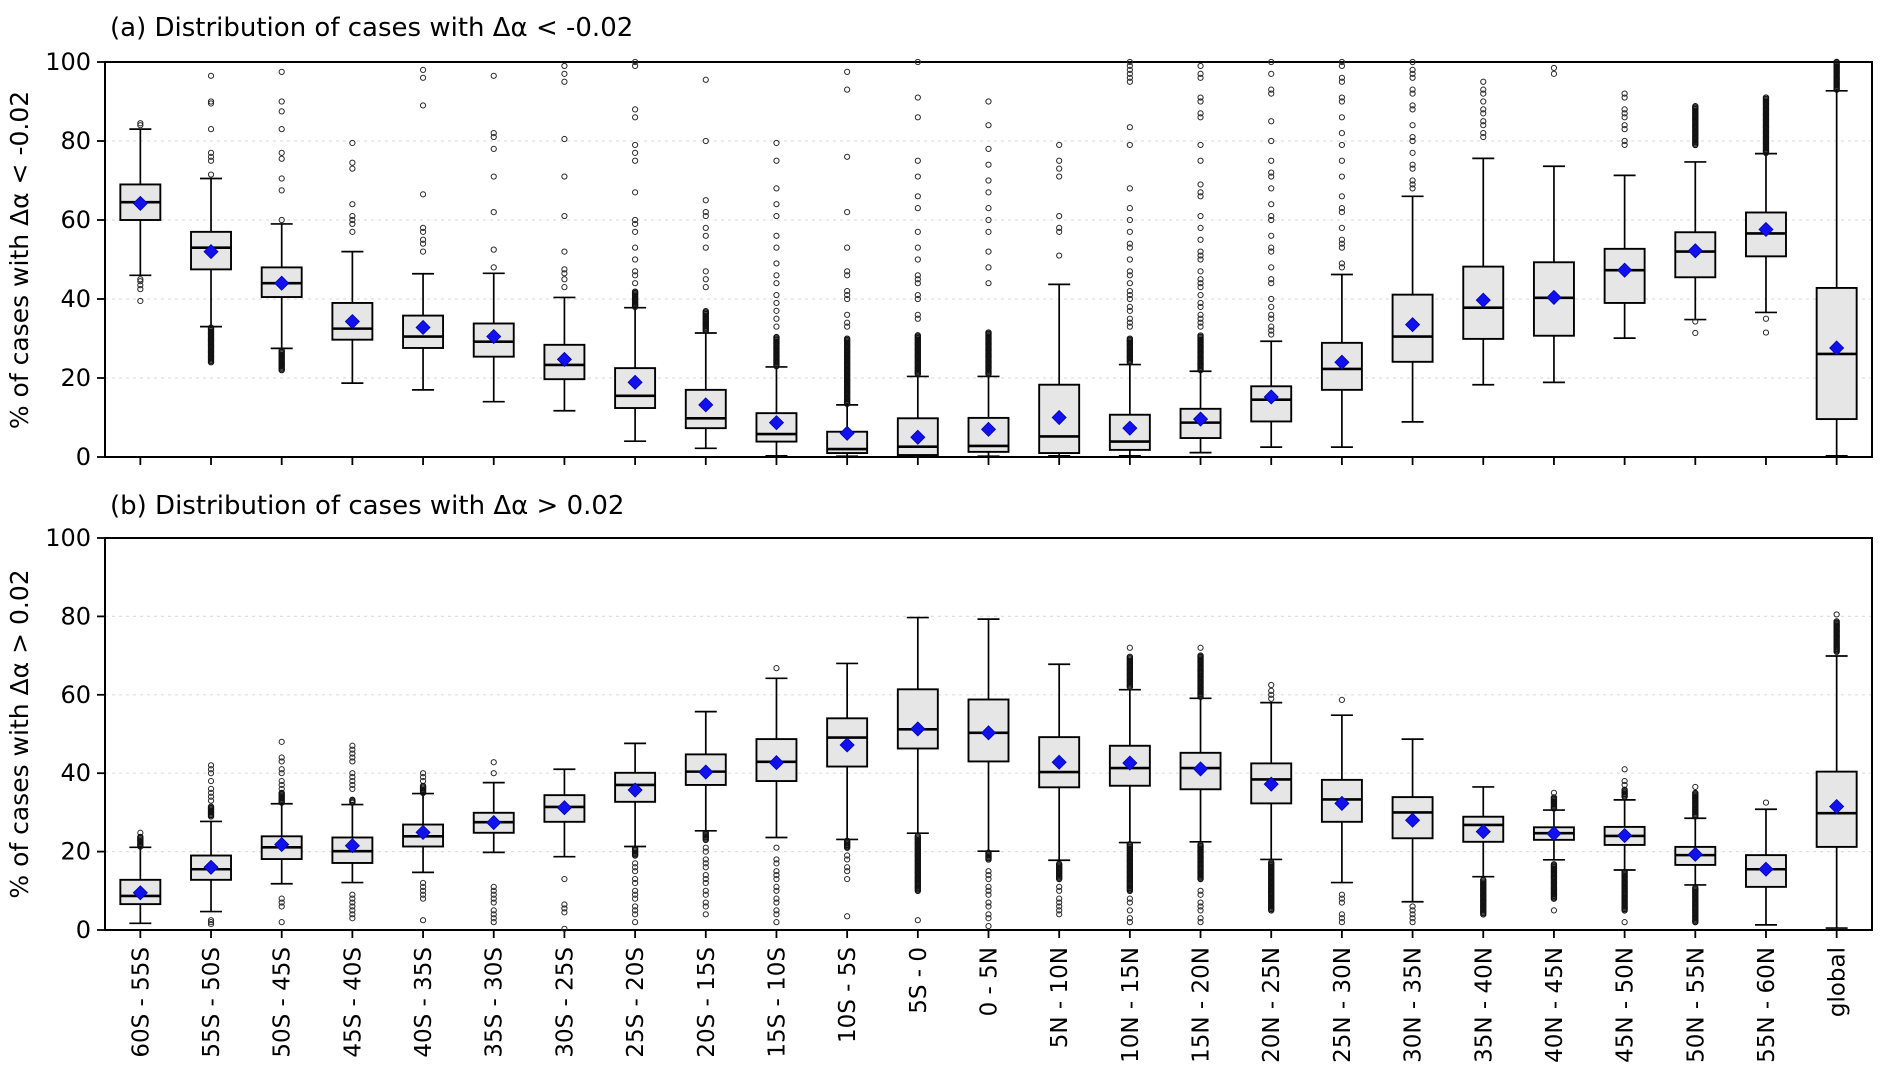 The image size is (1892, 1077). What do you see at coordinates (990, 981) in the screenshot?
I see `x-category-label: 0 - 5N` at bounding box center [990, 981].